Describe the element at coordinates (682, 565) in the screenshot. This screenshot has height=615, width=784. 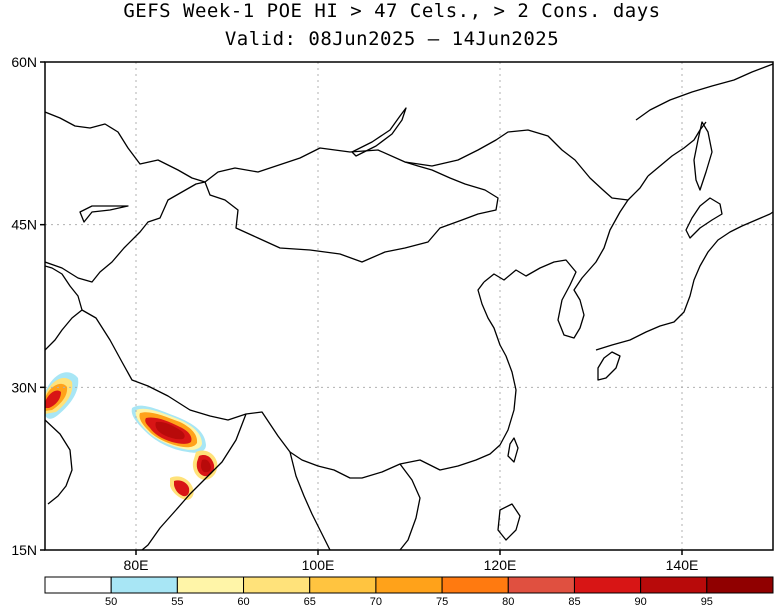
I see `longitude-label: 140E` at that location.